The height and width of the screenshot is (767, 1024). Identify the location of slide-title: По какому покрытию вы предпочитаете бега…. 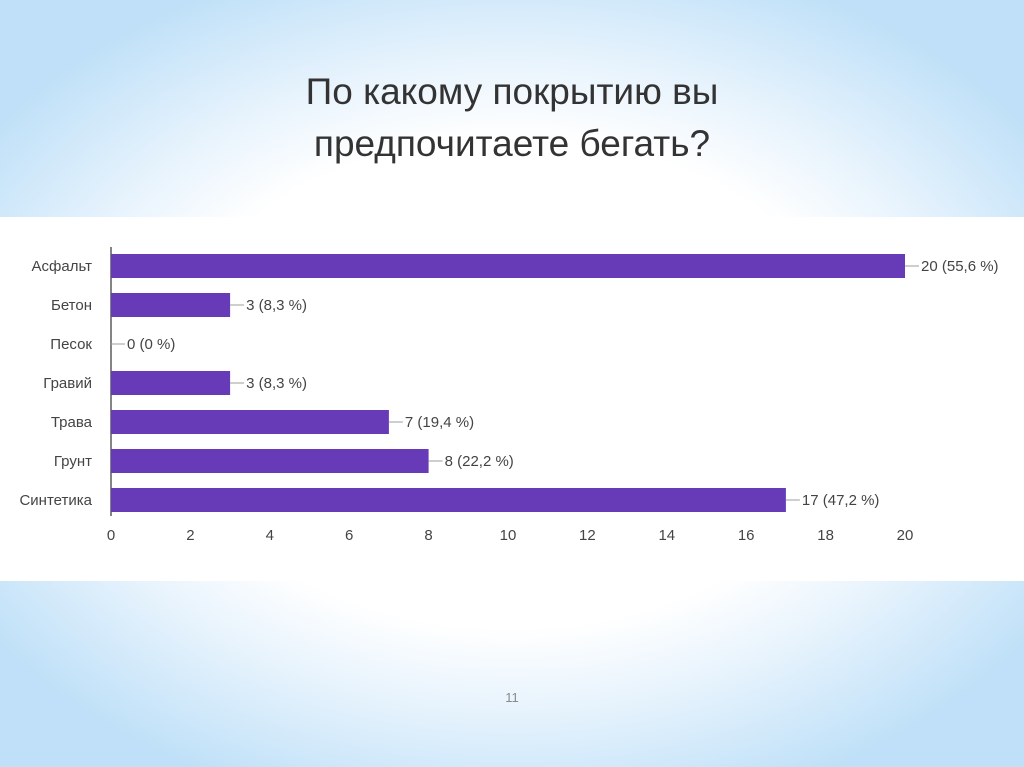
(512, 118).